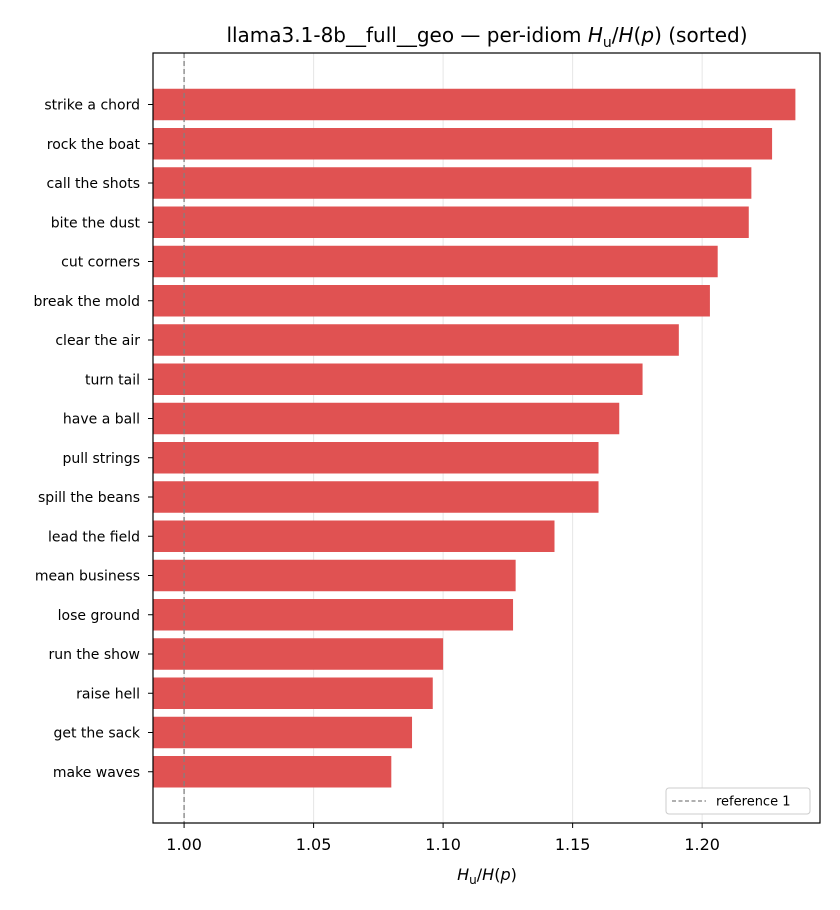 Image resolution: width=840 pixels, height=910 pixels. What do you see at coordinates (314, 844) in the screenshot?
I see `x-tick-label: 1.05` at bounding box center [314, 844].